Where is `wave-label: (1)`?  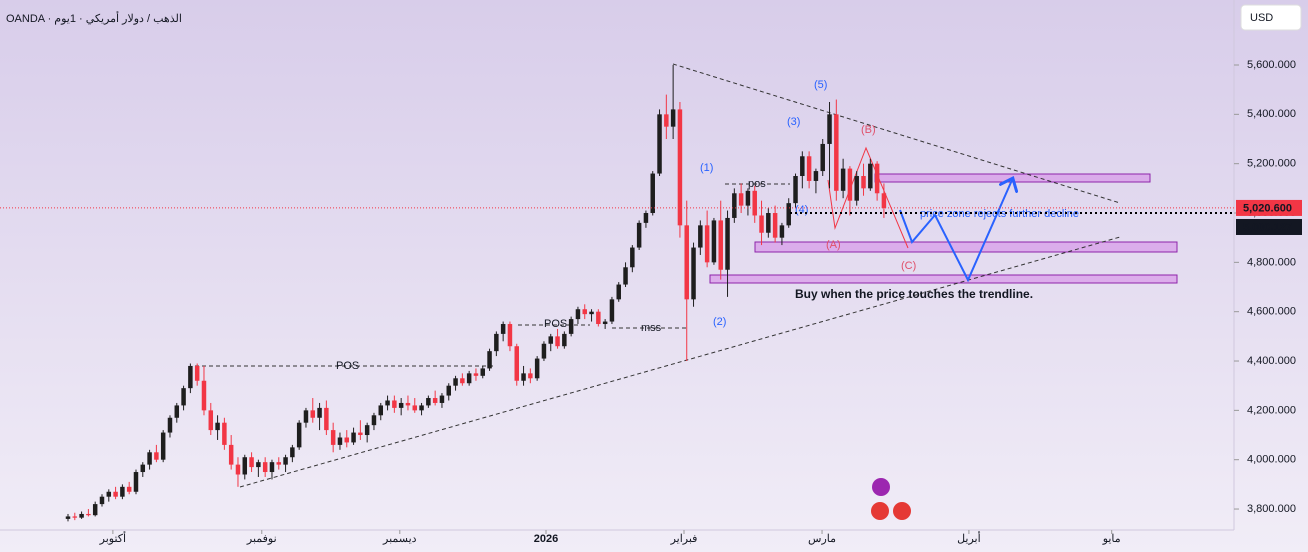 wave-label: (1) is located at coordinates (706, 168).